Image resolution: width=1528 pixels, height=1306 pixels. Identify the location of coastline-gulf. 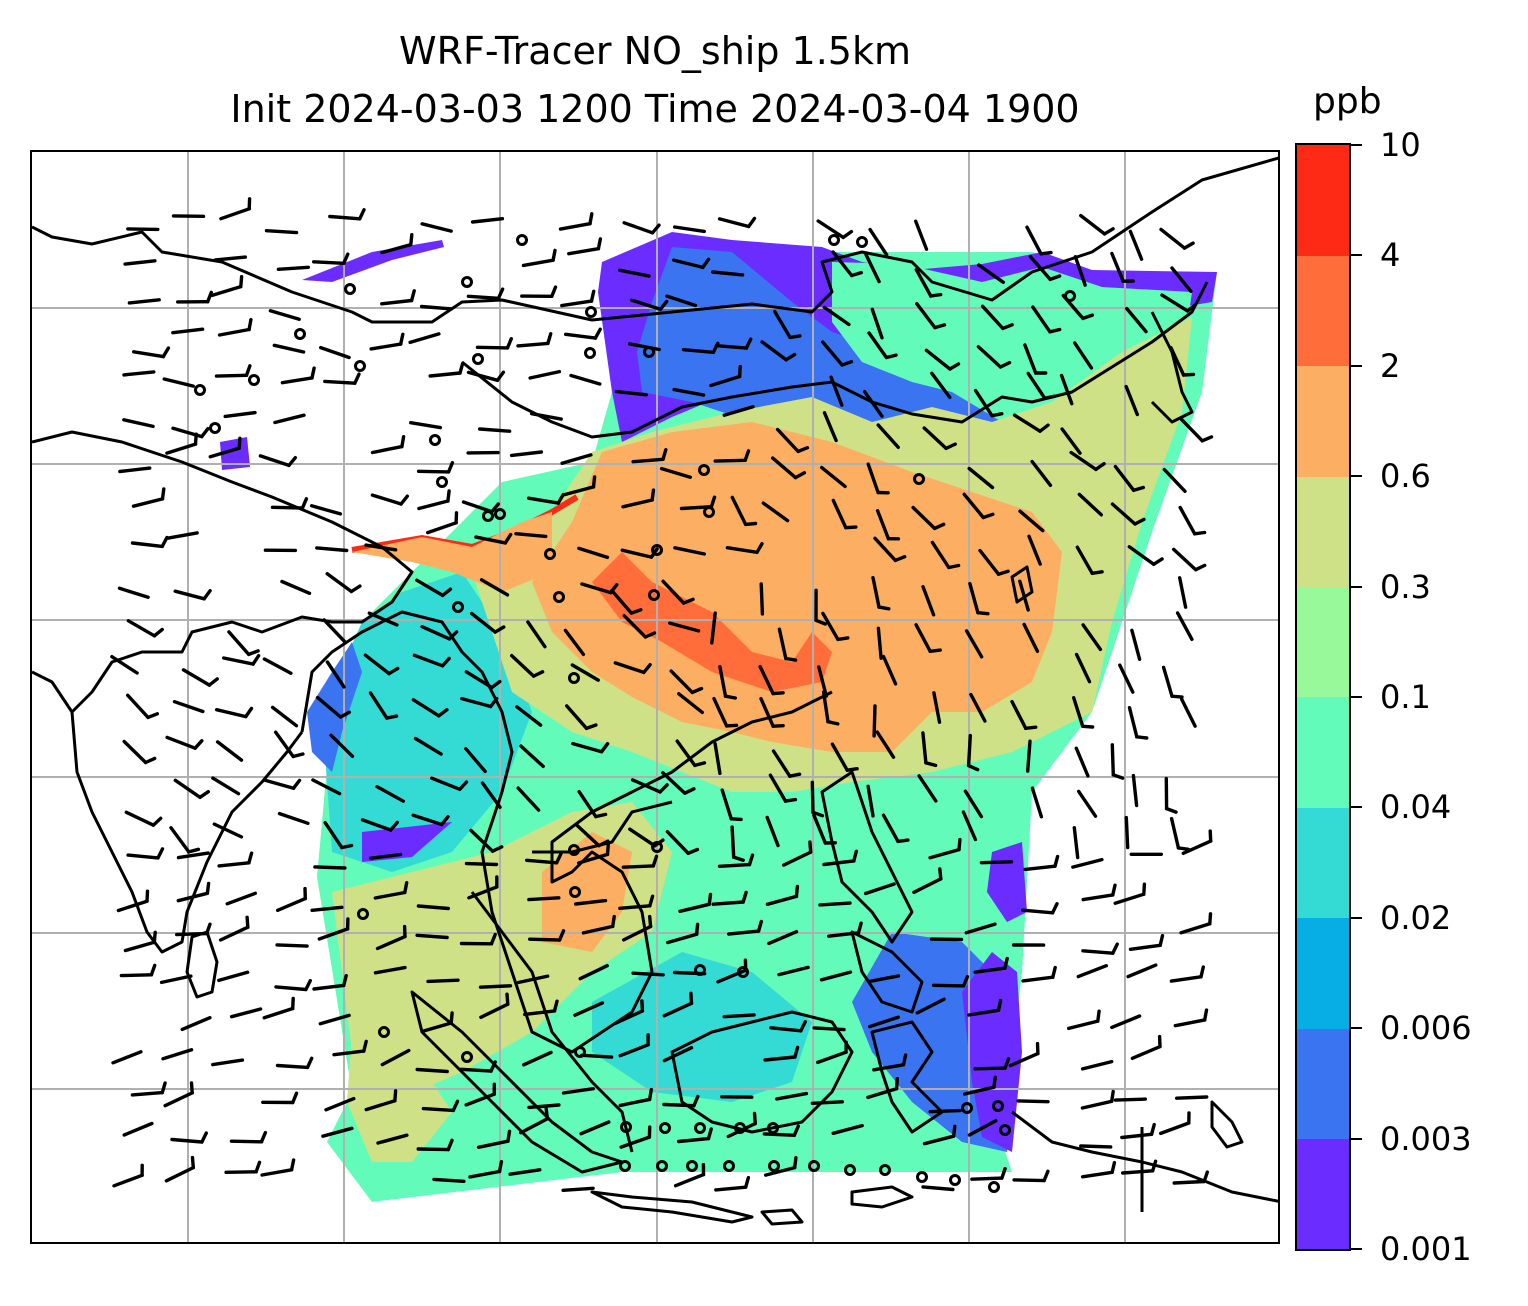
(602, 827).